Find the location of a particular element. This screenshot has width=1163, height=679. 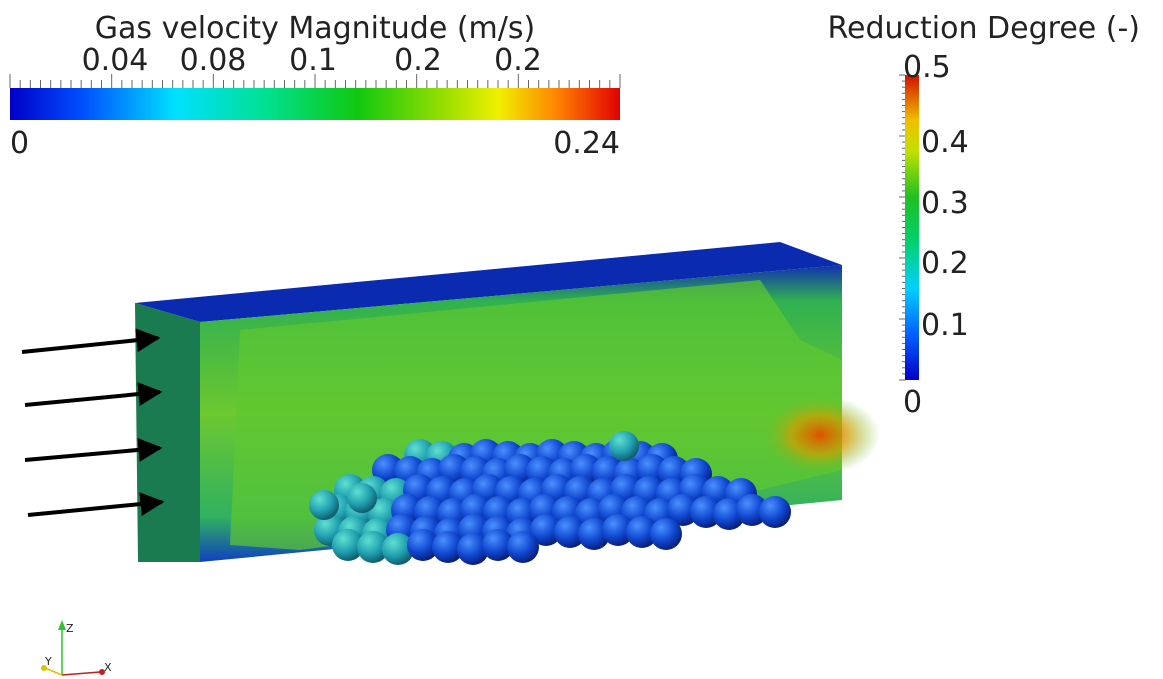

z-head is located at coordinates (62, 625).